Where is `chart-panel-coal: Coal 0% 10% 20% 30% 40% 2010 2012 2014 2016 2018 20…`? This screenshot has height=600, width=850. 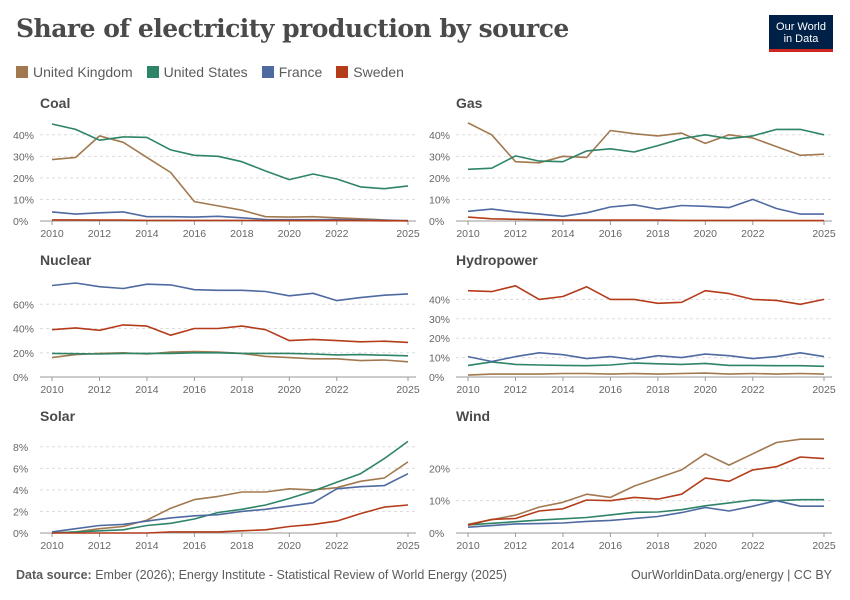 chart-panel-coal: Coal 0% 10% 20% 30% 40% 2010 2012 2014 2016 2018 20… is located at coordinates (216, 167).